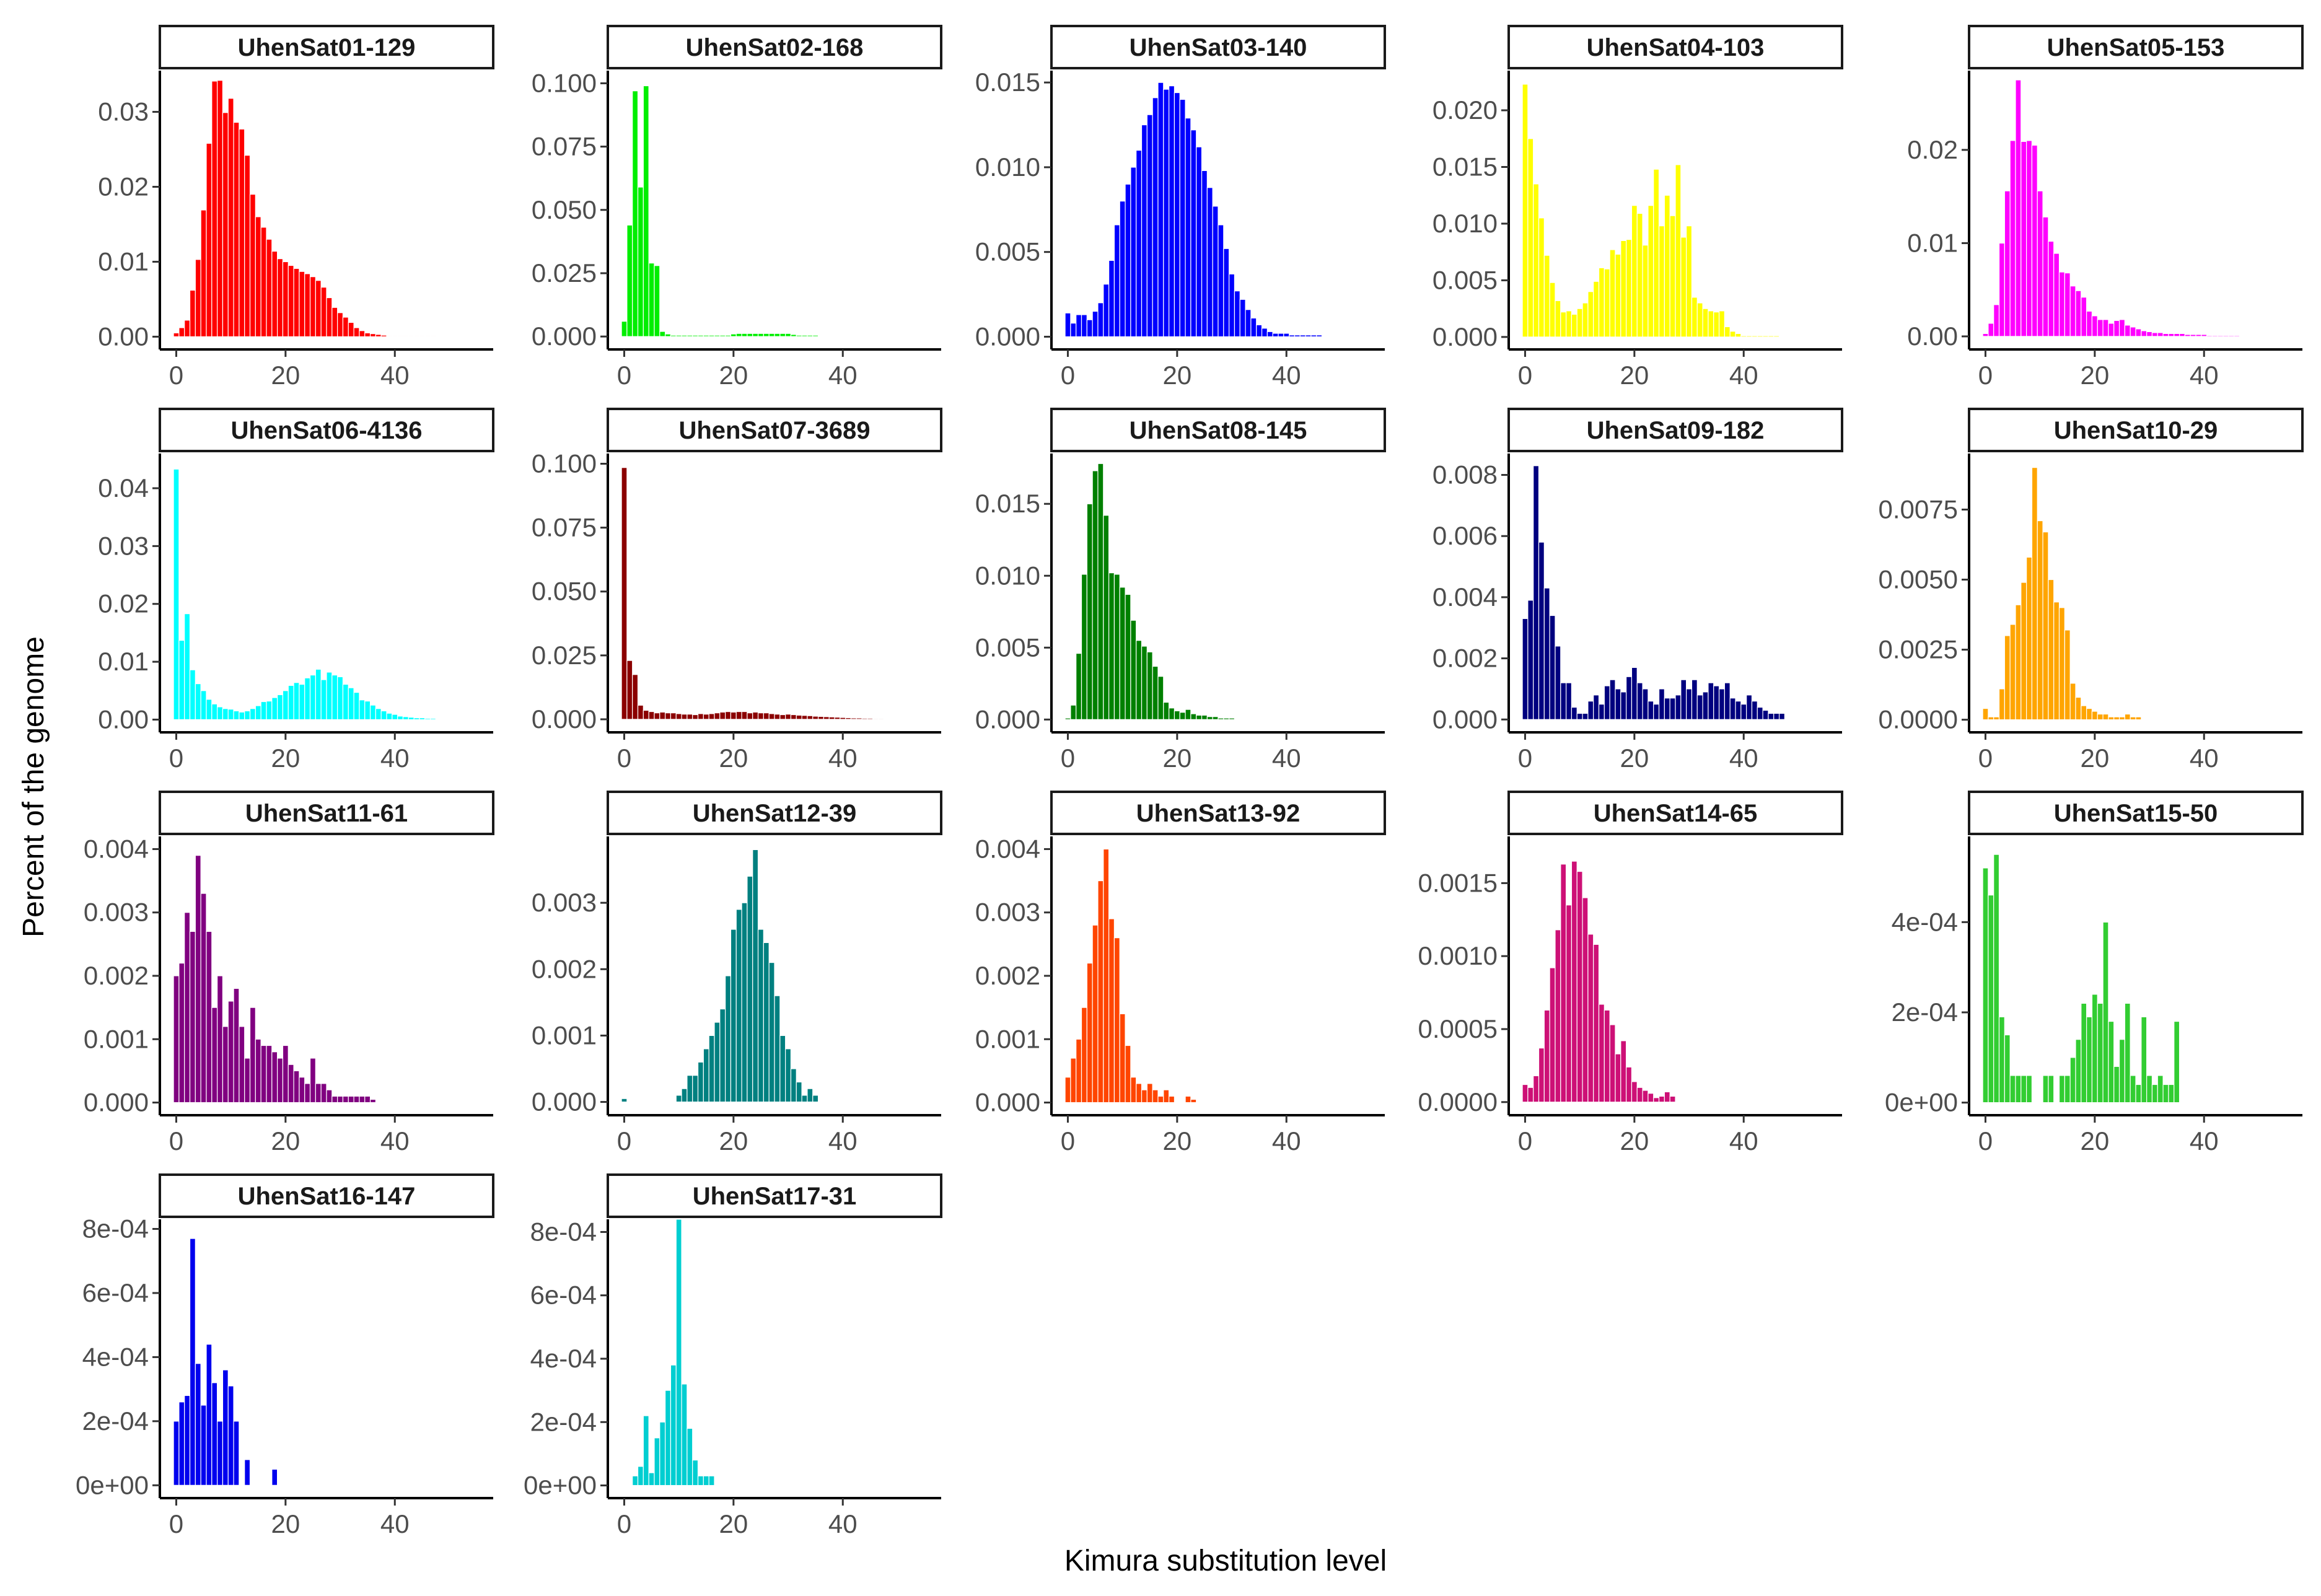 The width and height of the screenshot is (2321, 1596). What do you see at coordinates (1918, 649) in the screenshot?
I see `y-tick-label: 0.0025` at bounding box center [1918, 649].